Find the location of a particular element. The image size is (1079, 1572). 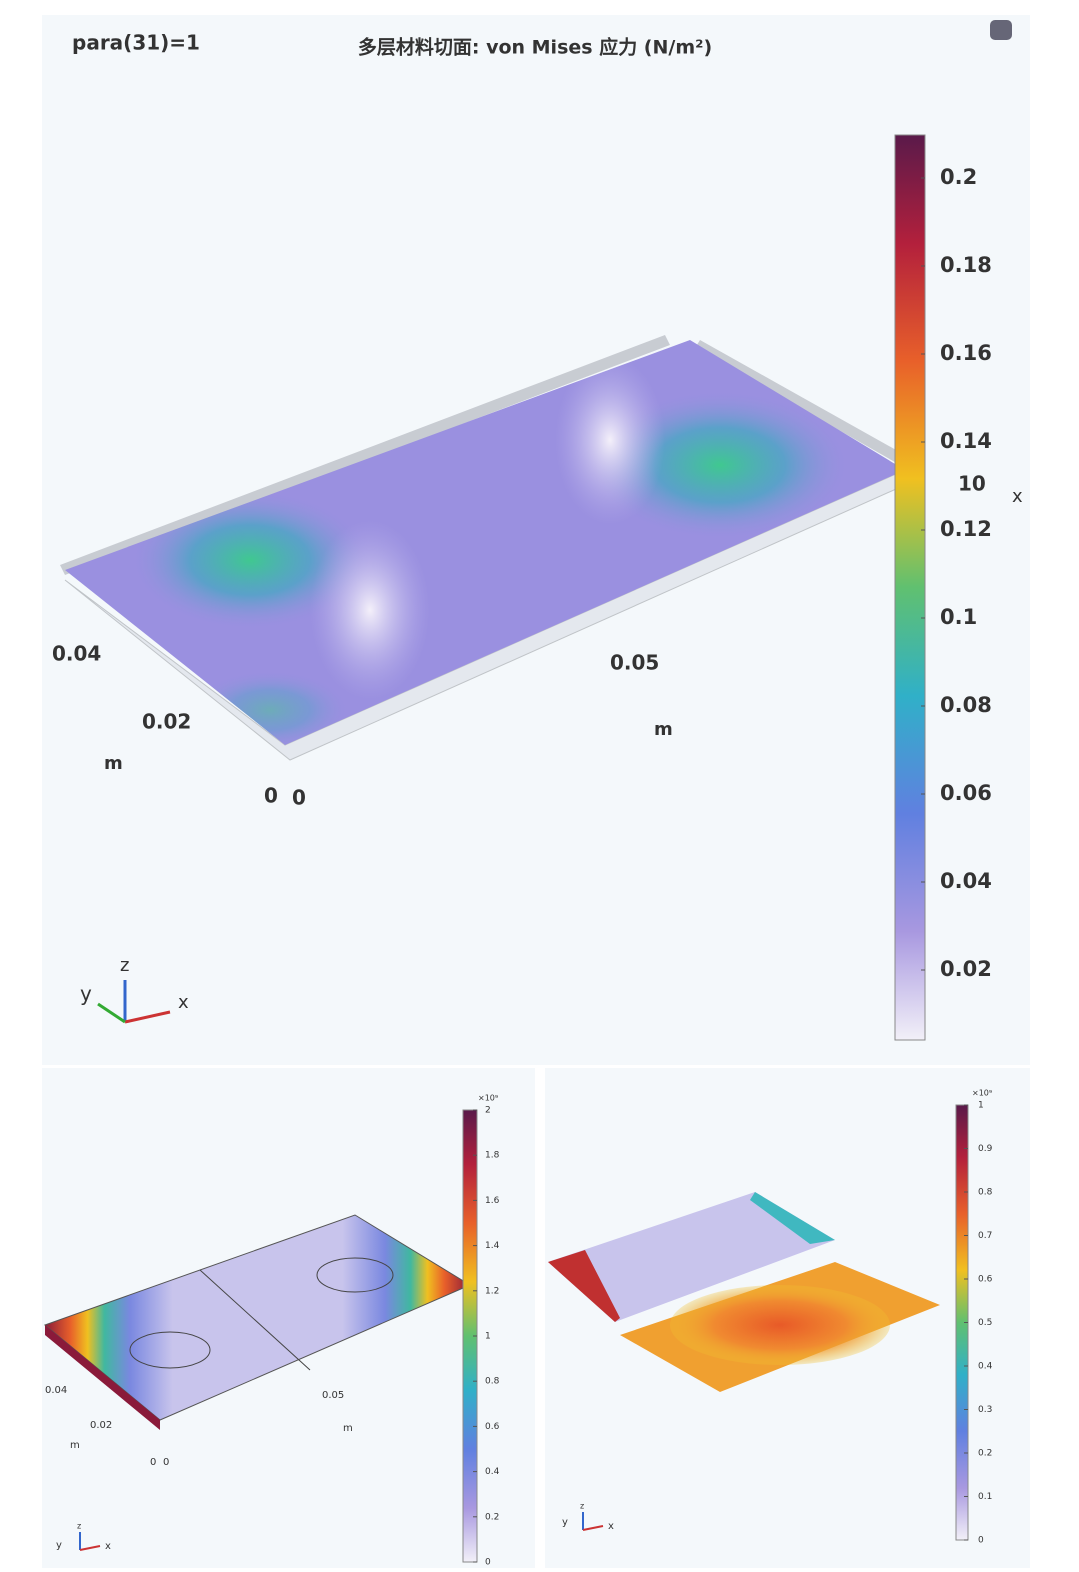

sheet-lower-hot is located at coordinates (780, 1325).